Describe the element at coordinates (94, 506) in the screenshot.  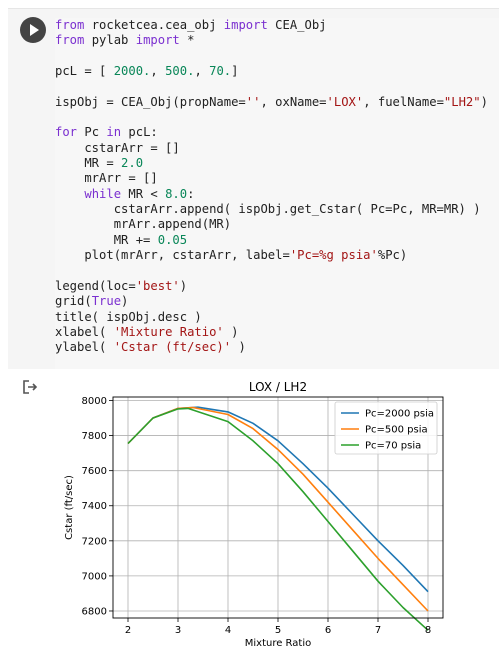
I see `y-tick-label: 7400` at that location.